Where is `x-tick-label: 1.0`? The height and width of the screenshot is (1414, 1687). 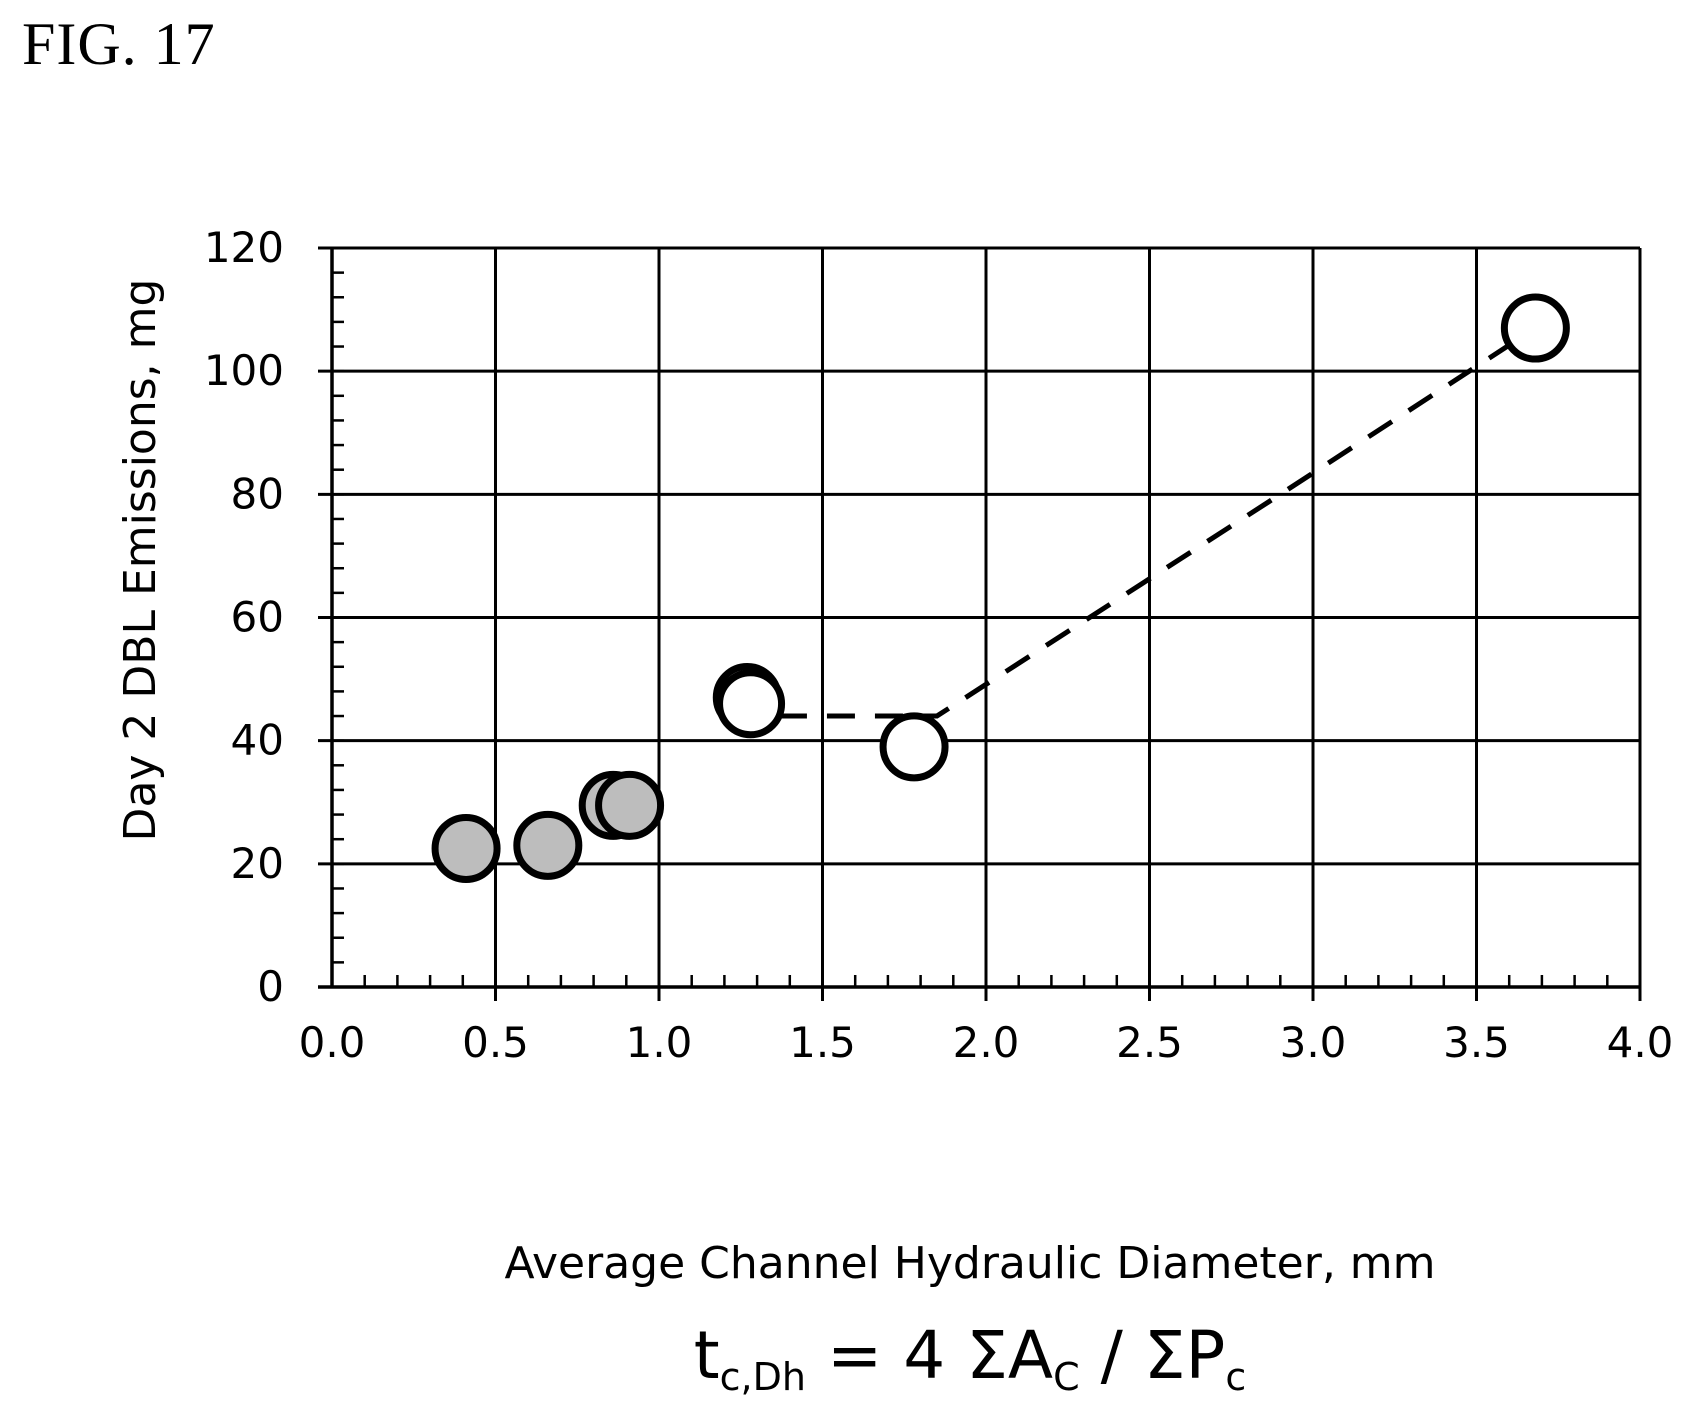
x-tick-label: 1.0 is located at coordinates (659, 1042).